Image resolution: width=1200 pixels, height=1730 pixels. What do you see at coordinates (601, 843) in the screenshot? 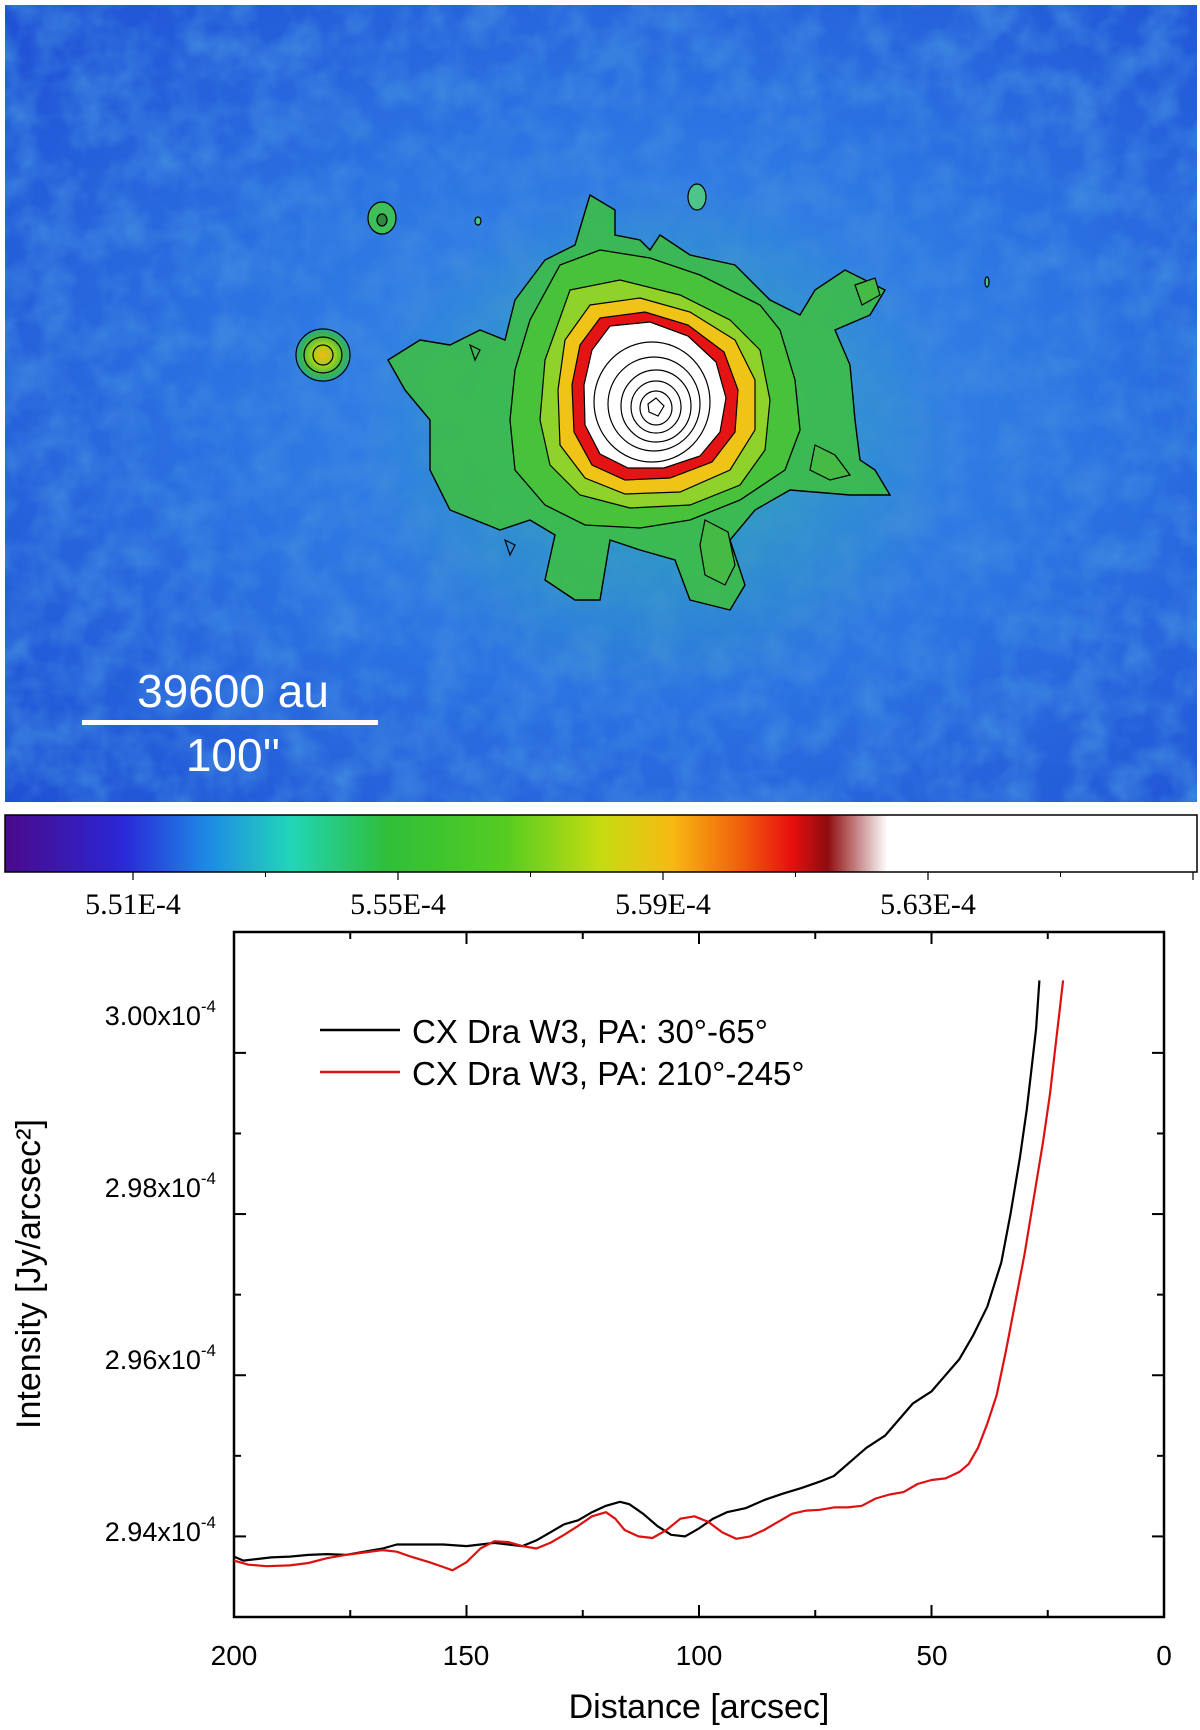
I see `colorbar-ramp` at bounding box center [601, 843].